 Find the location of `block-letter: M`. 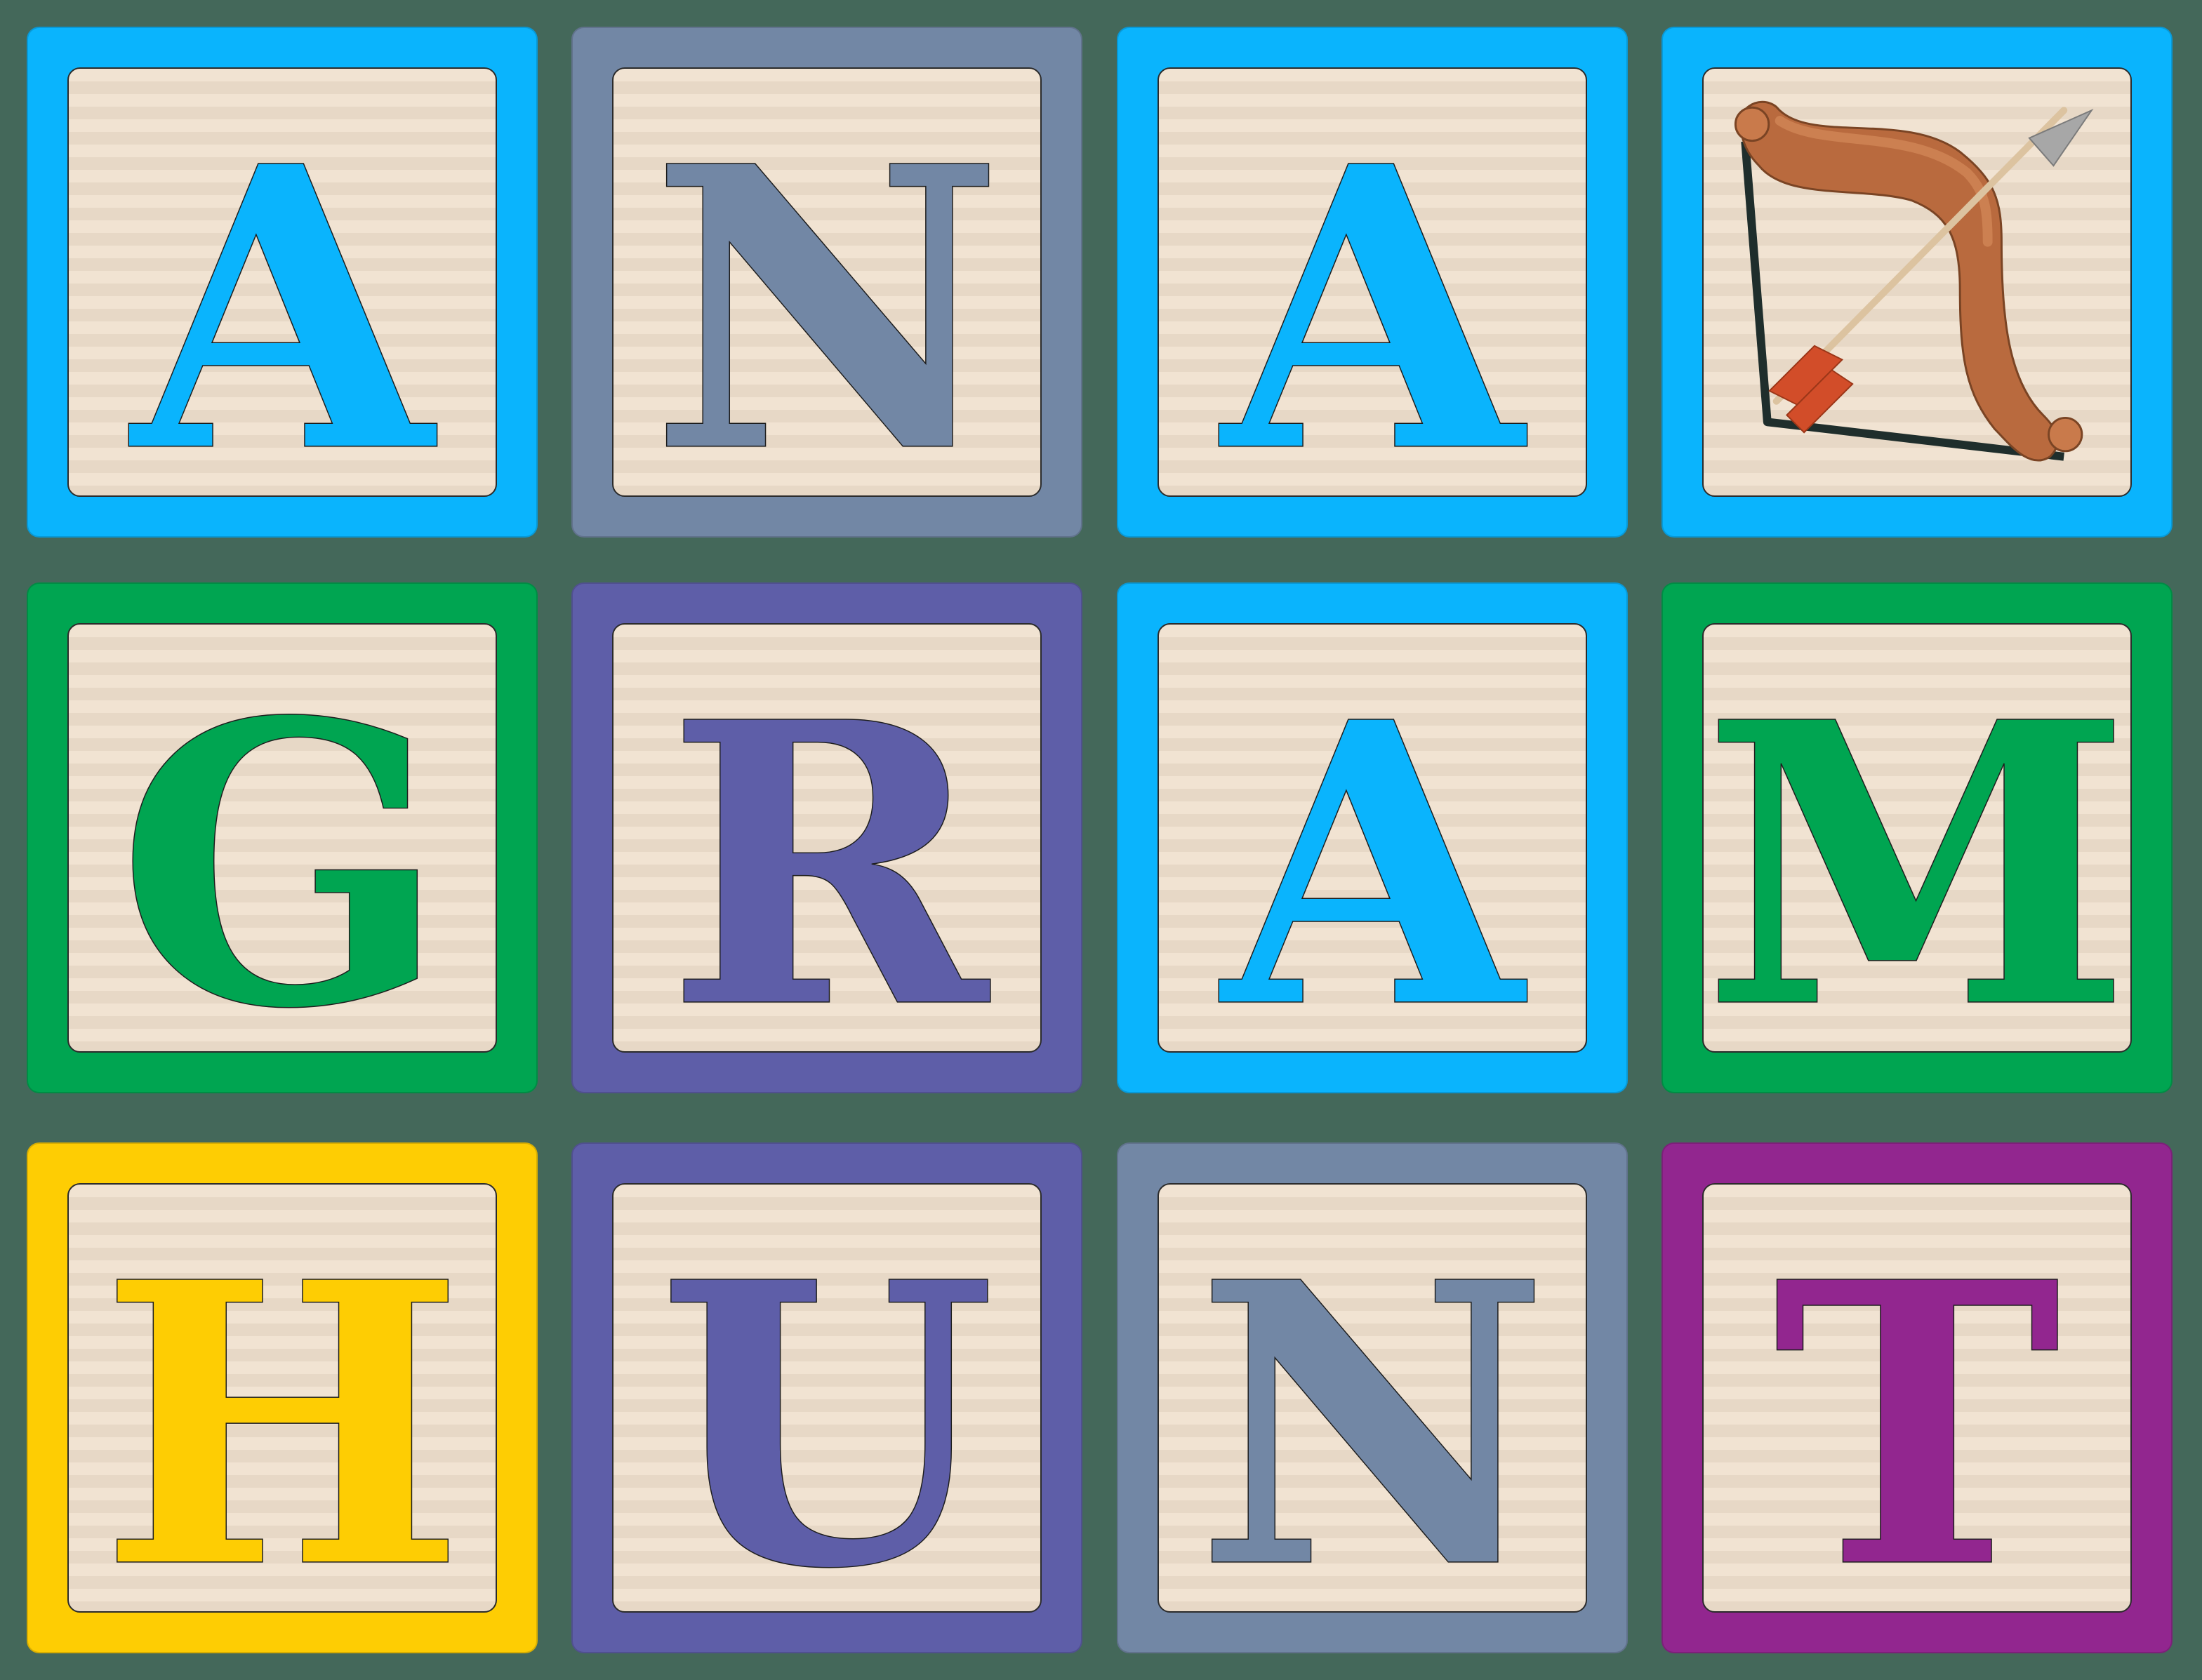

block-letter: M is located at coordinates (1917, 844).